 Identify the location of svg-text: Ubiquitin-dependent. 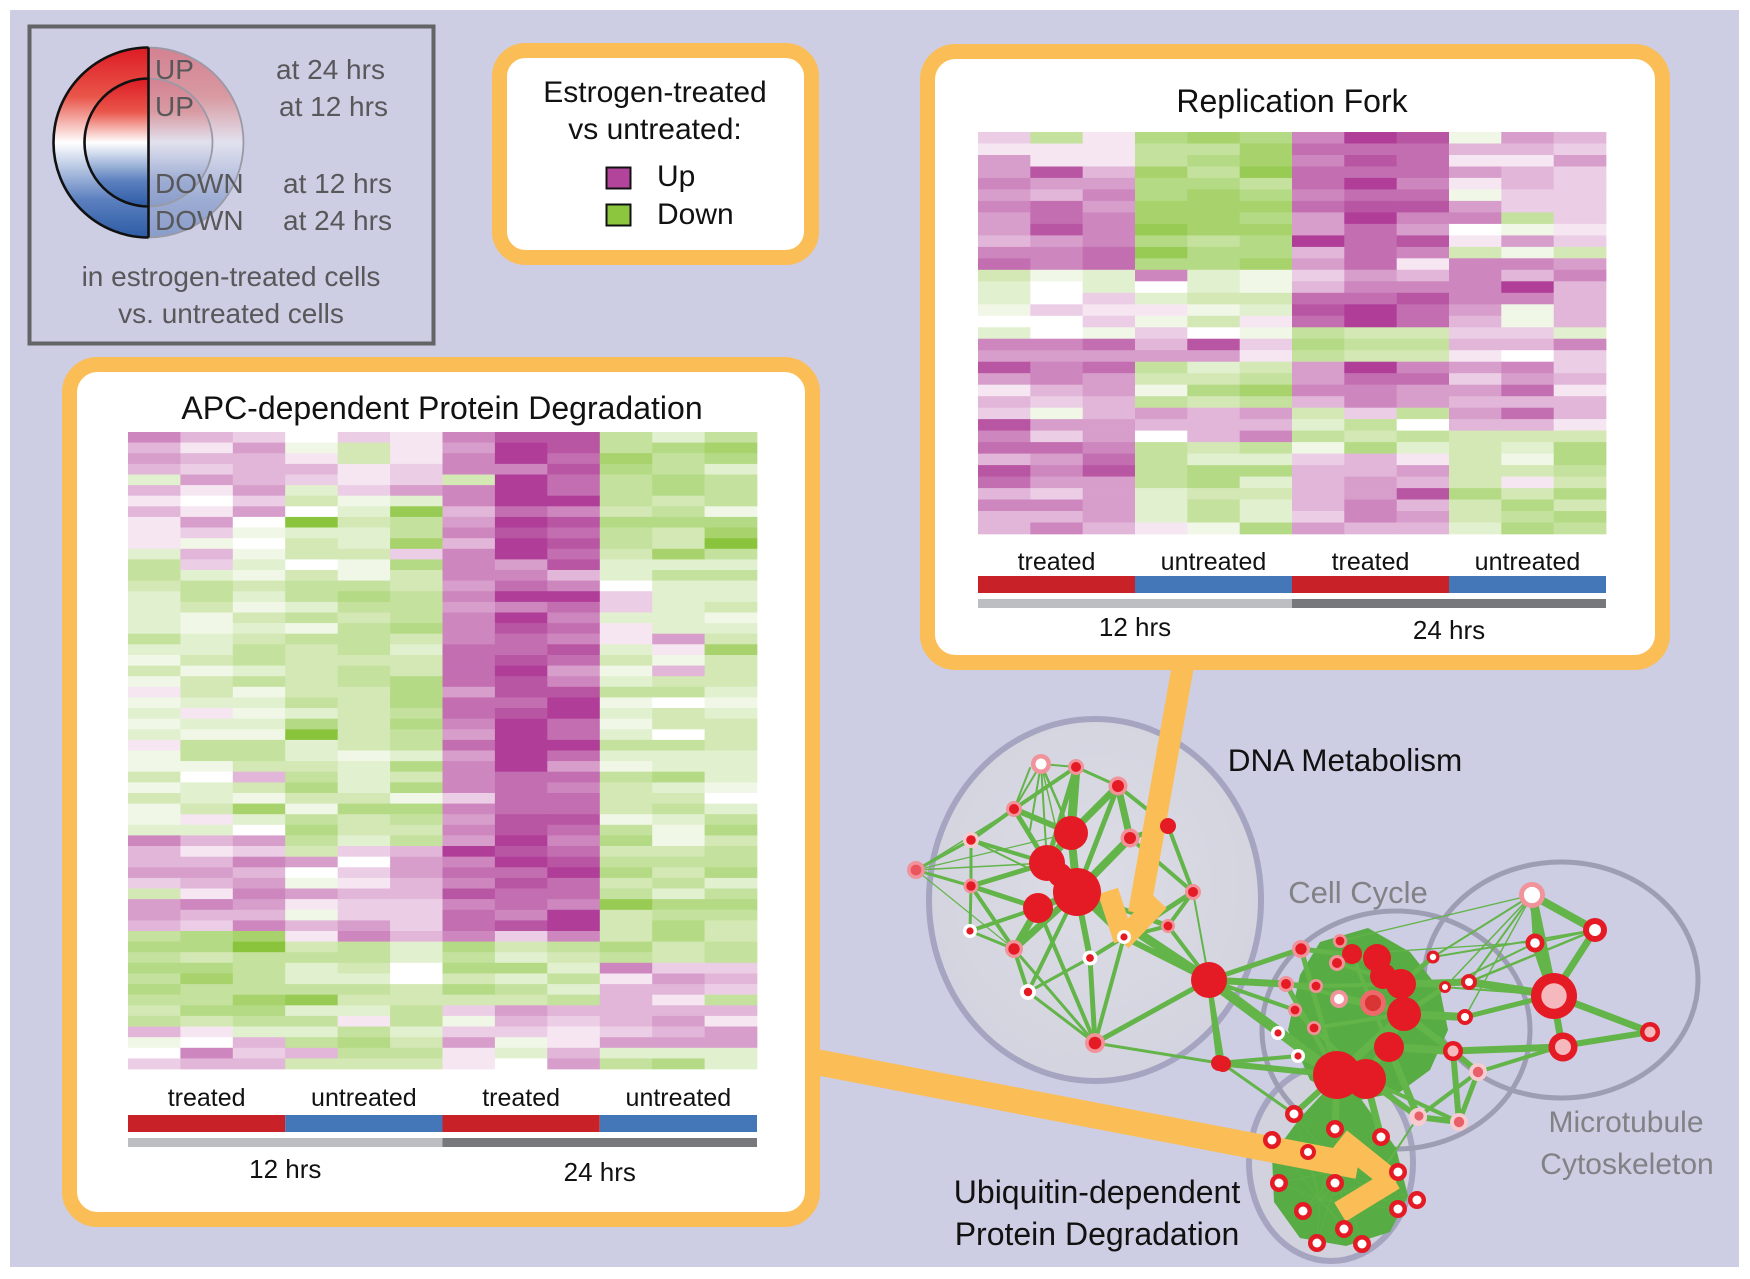
(1097, 1192).